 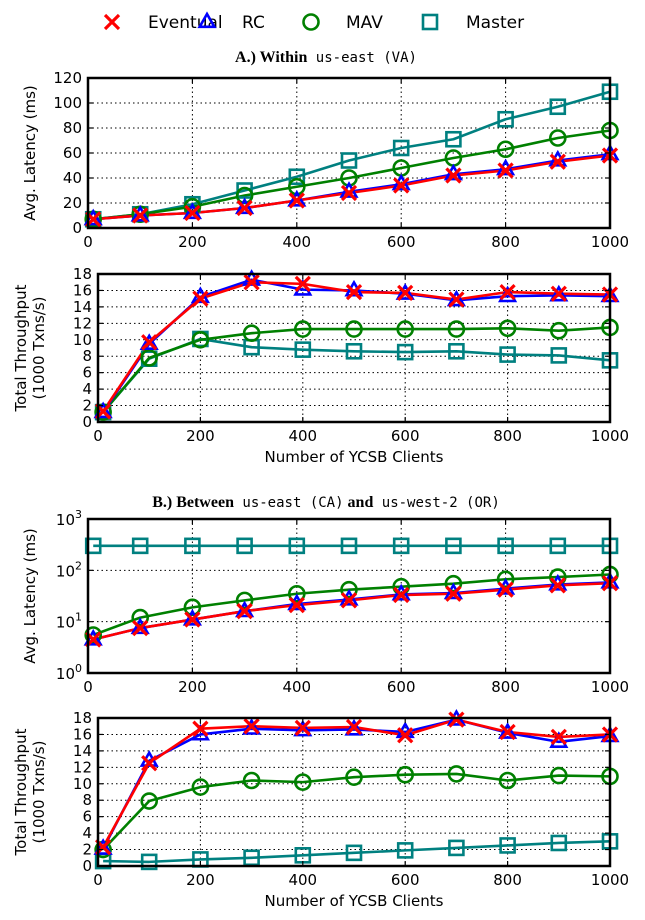 I want to click on section-title-bold: A.) Within, so click(x=271, y=57).